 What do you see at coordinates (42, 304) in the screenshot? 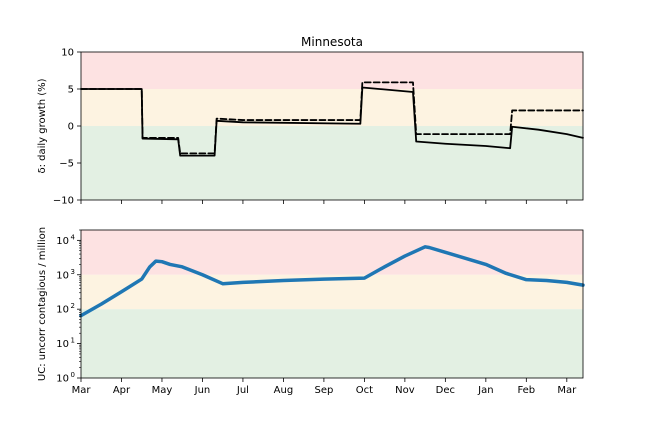
I see `bottom-ylabel: UC: uncorr contagious / million` at bounding box center [42, 304].